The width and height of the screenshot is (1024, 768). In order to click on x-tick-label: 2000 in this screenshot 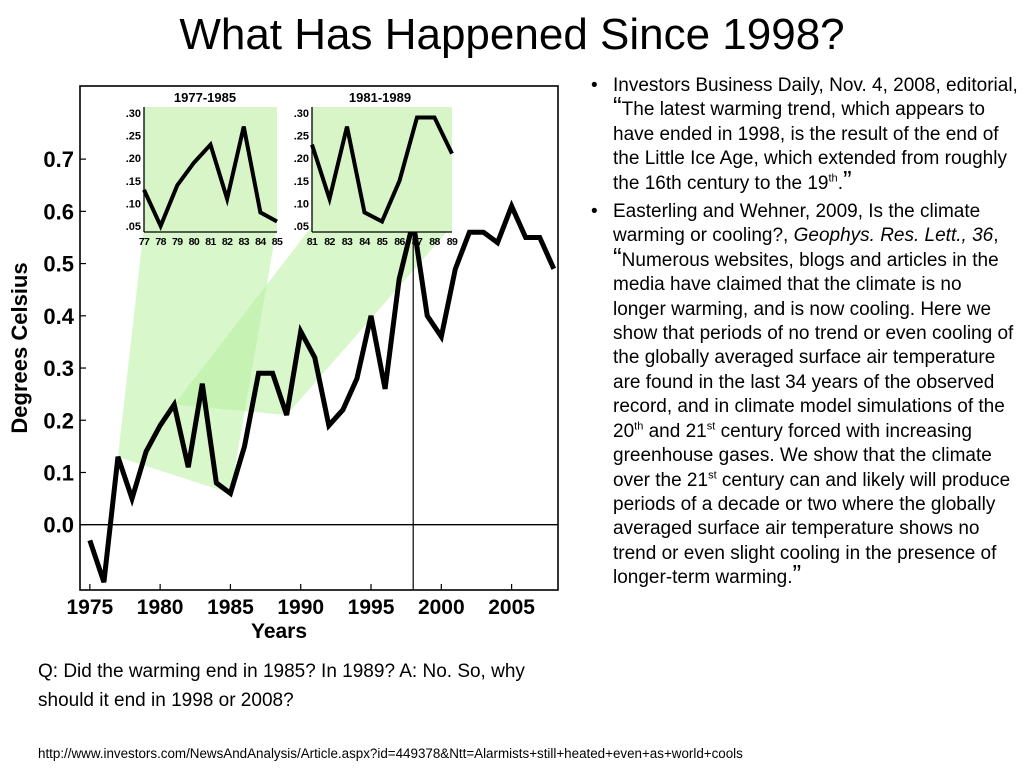, I will do `click(441, 607)`.